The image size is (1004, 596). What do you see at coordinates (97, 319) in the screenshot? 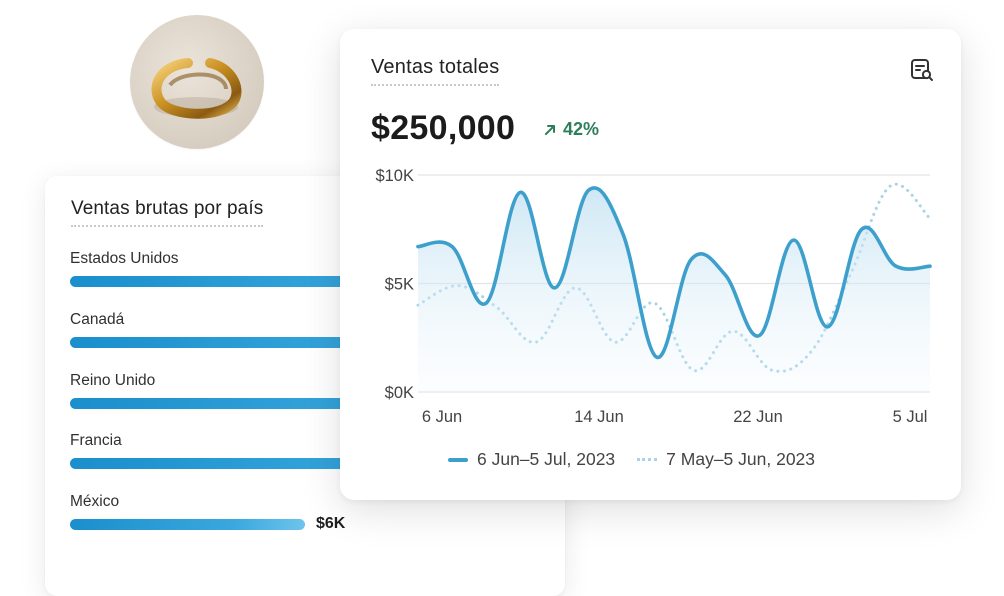
I see `country-name: Canadá` at bounding box center [97, 319].